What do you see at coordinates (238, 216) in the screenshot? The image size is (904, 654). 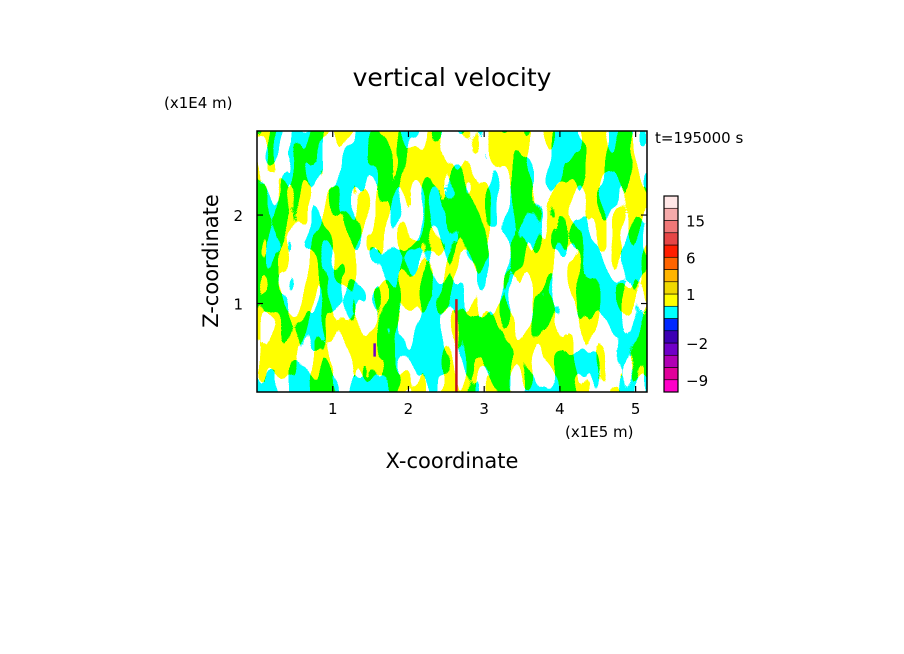 I see `y-tick-label: 2` at bounding box center [238, 216].